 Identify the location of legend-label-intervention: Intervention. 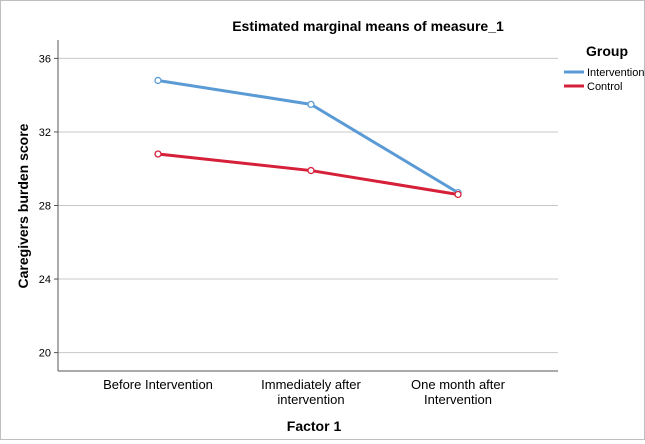
(615, 73).